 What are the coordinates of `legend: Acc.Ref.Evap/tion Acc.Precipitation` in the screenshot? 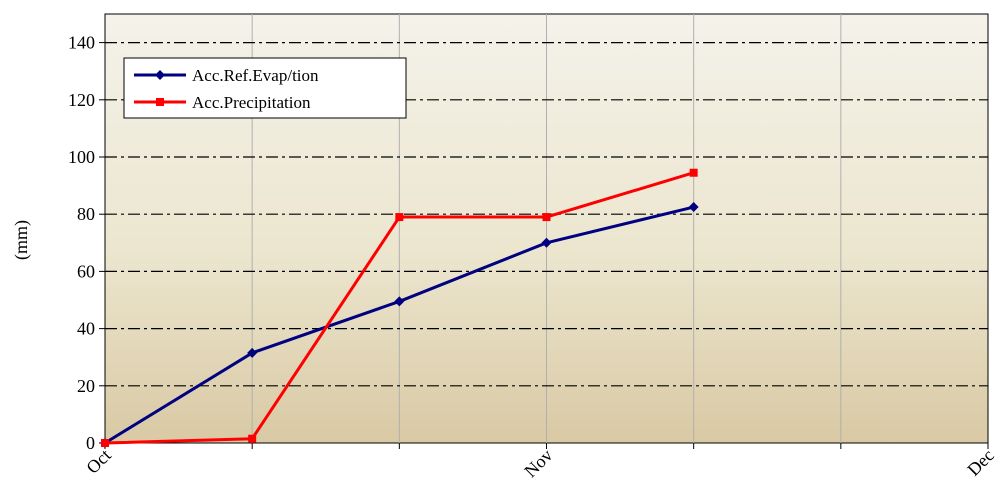 It's located at (265, 88).